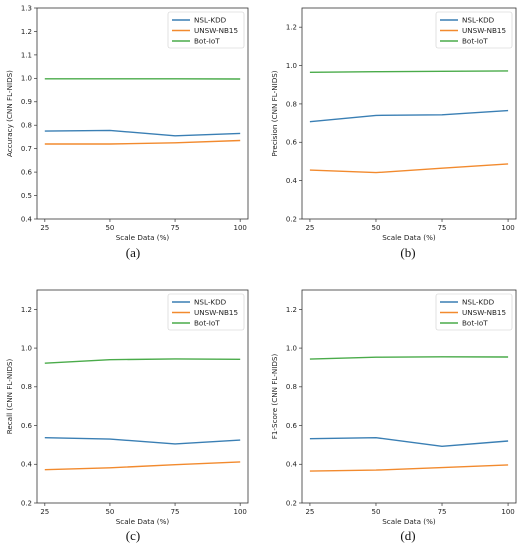 The height and width of the screenshot is (550, 523). What do you see at coordinates (26, 196) in the screenshot?
I see `y-tick-label: 0.5` at bounding box center [26, 196].